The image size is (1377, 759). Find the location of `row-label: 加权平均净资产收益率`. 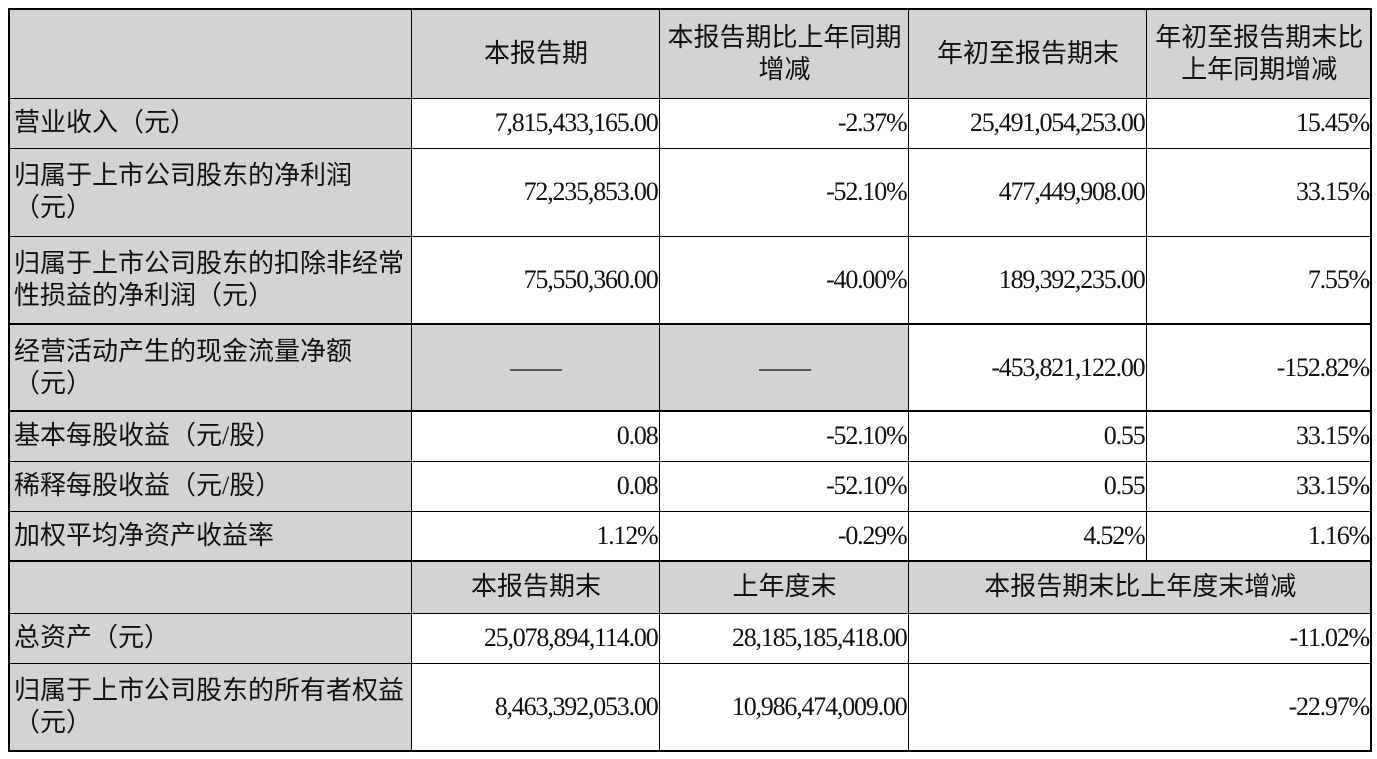

row-label: 加权平均净资产收益率 is located at coordinates (210, 536).